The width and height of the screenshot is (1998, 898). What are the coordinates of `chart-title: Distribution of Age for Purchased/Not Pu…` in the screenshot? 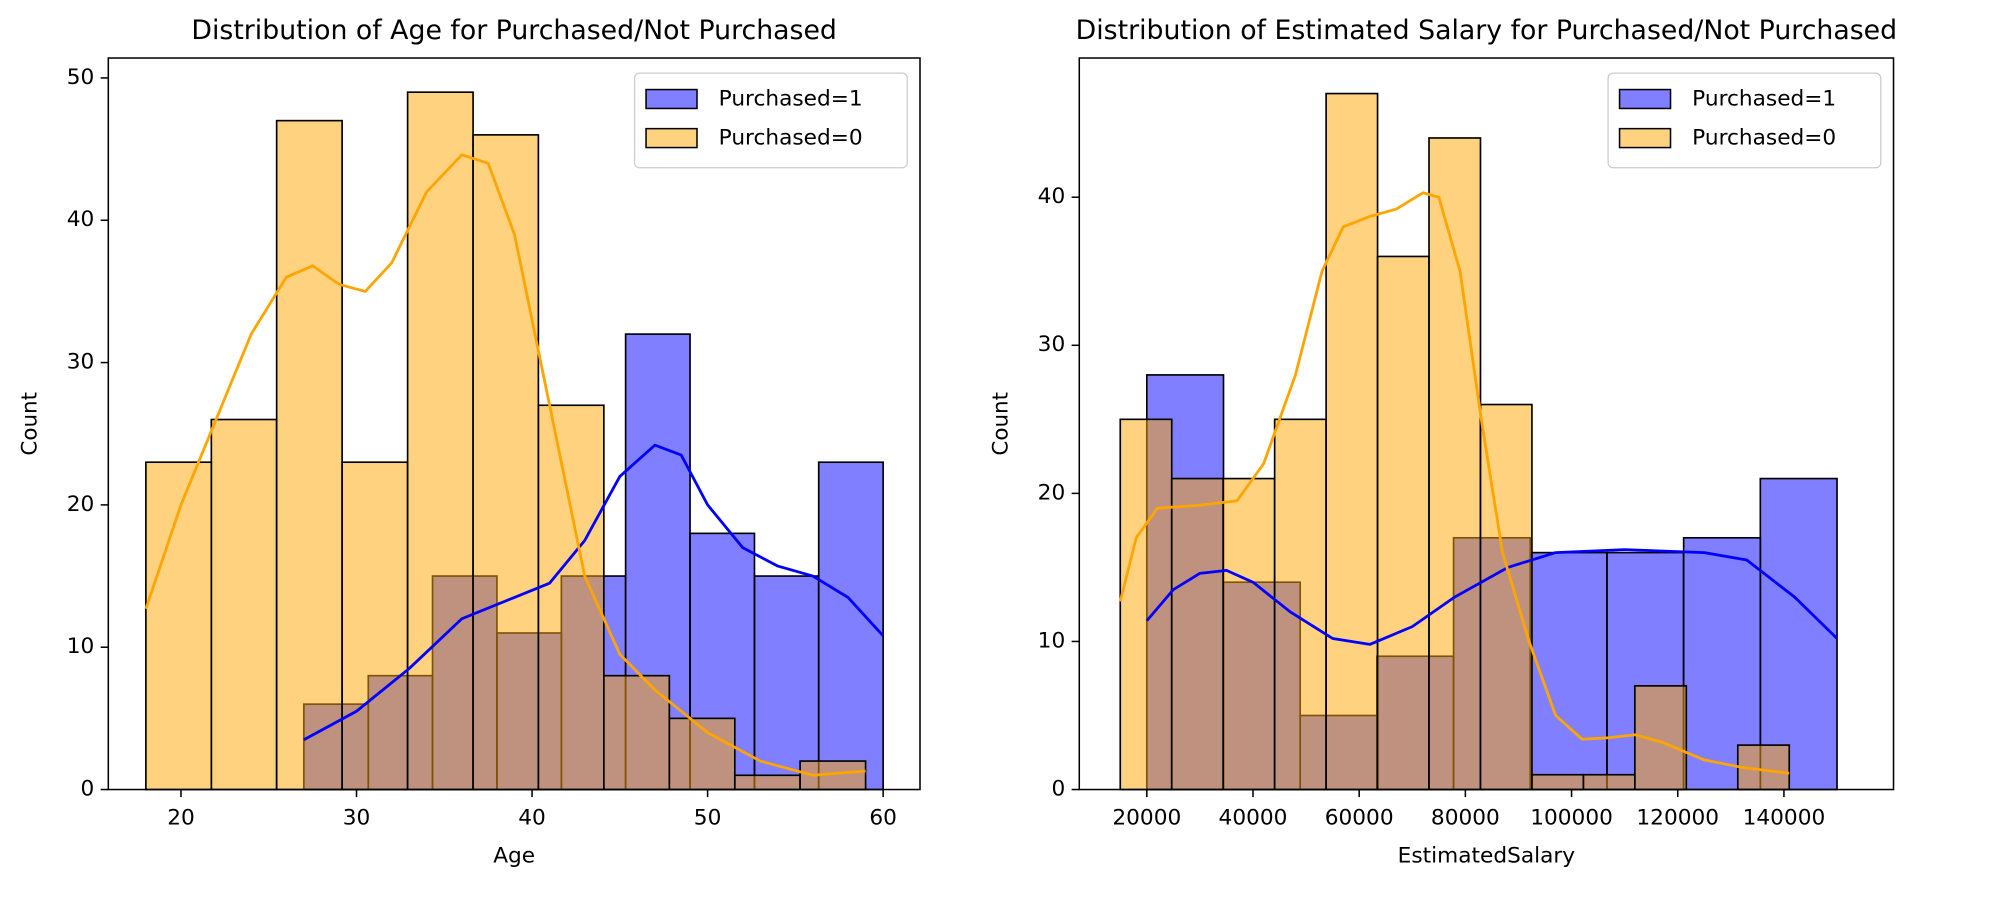 It's located at (514, 30).